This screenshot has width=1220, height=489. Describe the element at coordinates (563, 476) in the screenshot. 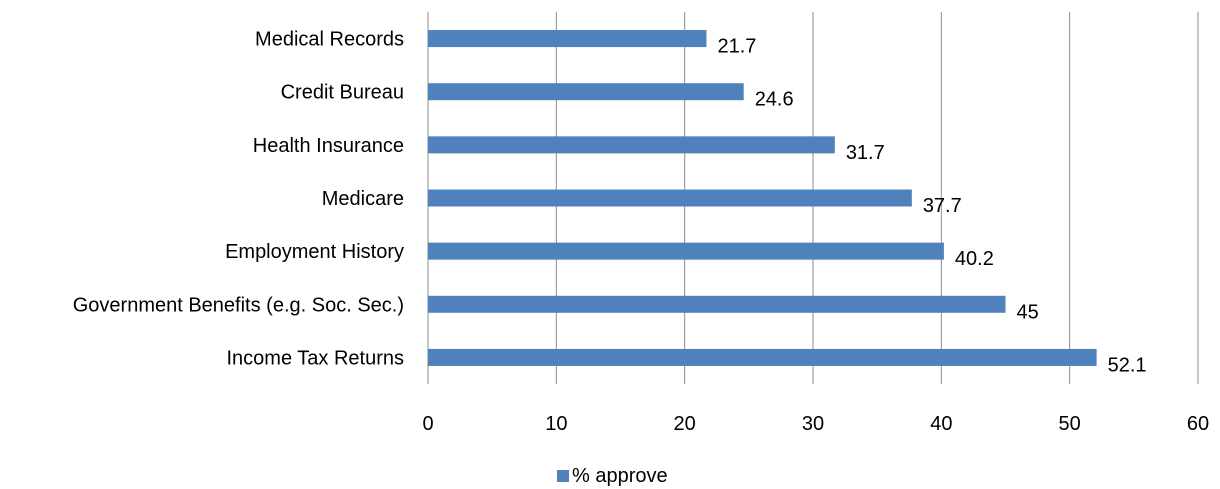

I see `legend-swatch` at that location.